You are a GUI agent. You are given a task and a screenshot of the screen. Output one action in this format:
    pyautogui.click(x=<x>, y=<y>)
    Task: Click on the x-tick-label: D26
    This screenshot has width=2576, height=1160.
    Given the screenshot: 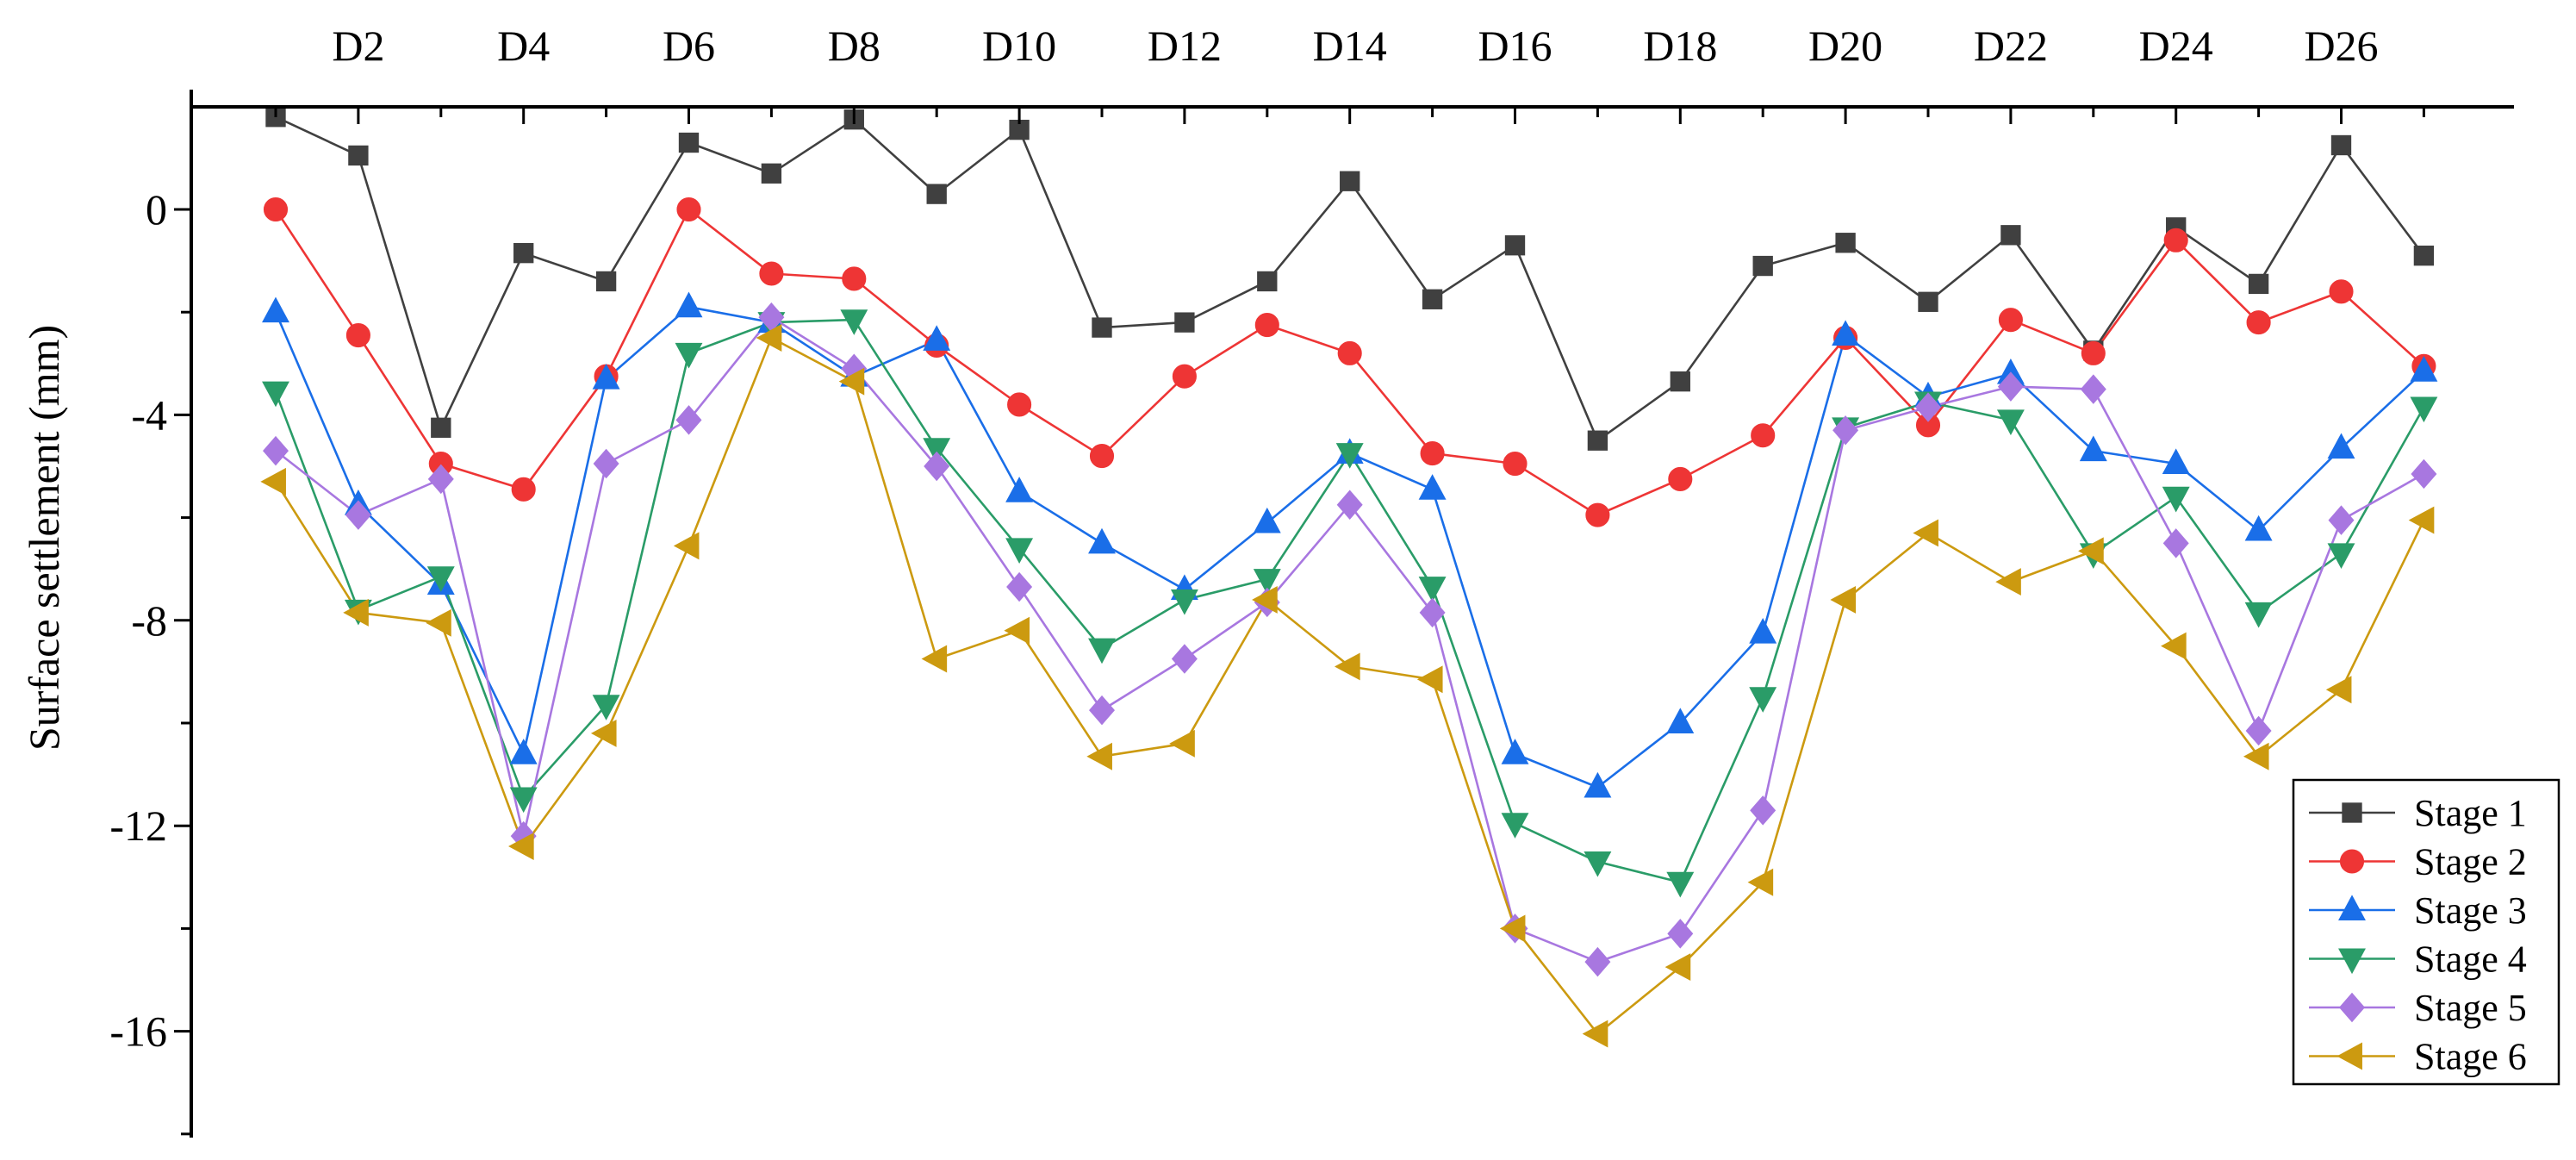 What is the action you would take?
    pyautogui.click(x=2341, y=46)
    